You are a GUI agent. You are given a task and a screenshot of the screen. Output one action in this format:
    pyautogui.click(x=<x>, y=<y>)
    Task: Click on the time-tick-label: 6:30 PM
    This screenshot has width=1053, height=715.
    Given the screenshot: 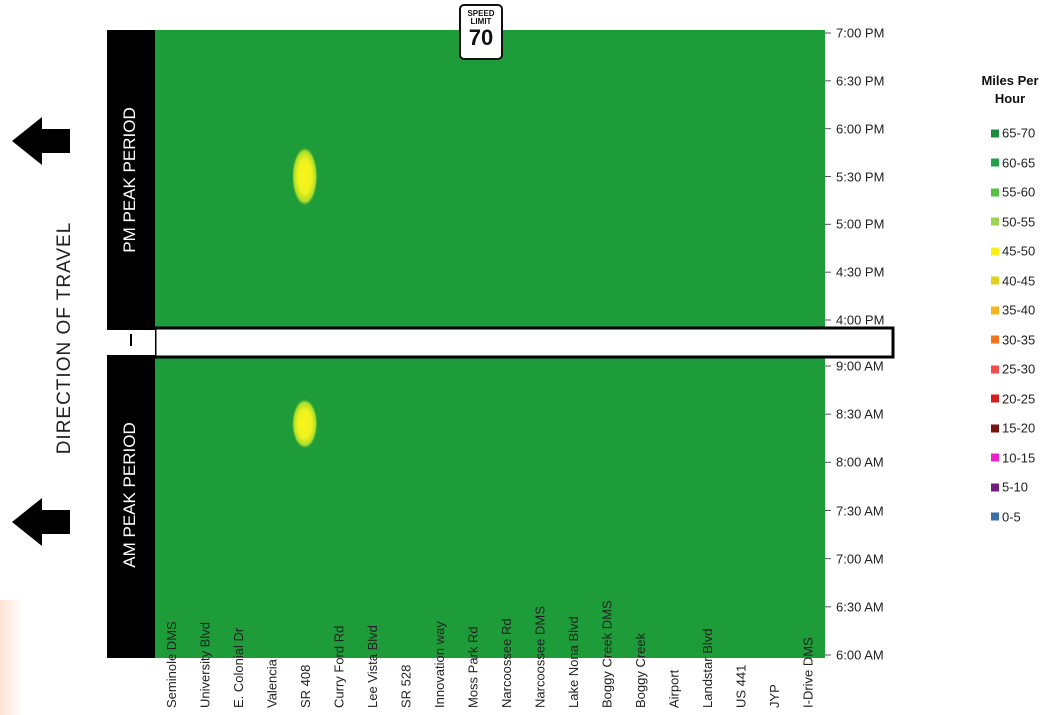 What is the action you would take?
    pyautogui.click(x=860, y=81)
    